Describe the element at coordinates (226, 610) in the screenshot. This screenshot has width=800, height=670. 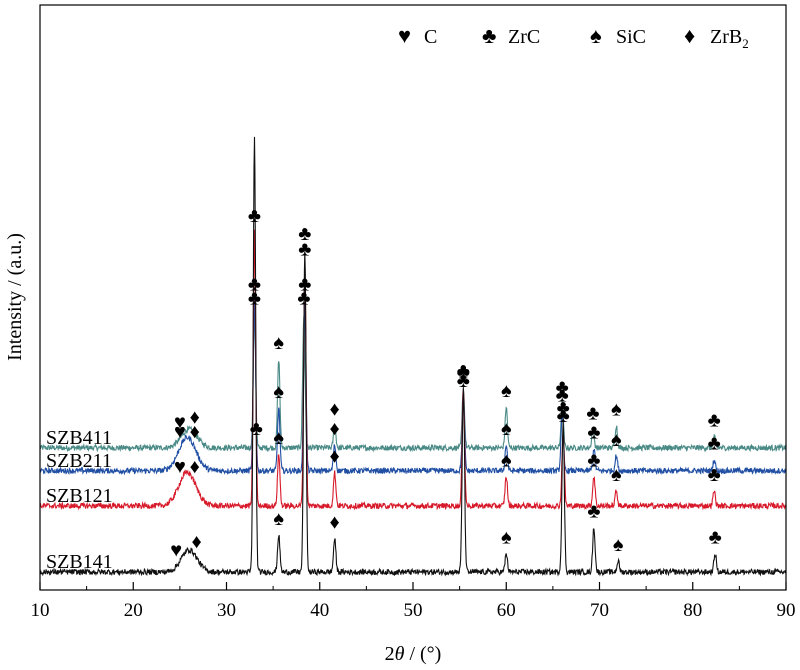
I see `x-tick-label: 30` at that location.